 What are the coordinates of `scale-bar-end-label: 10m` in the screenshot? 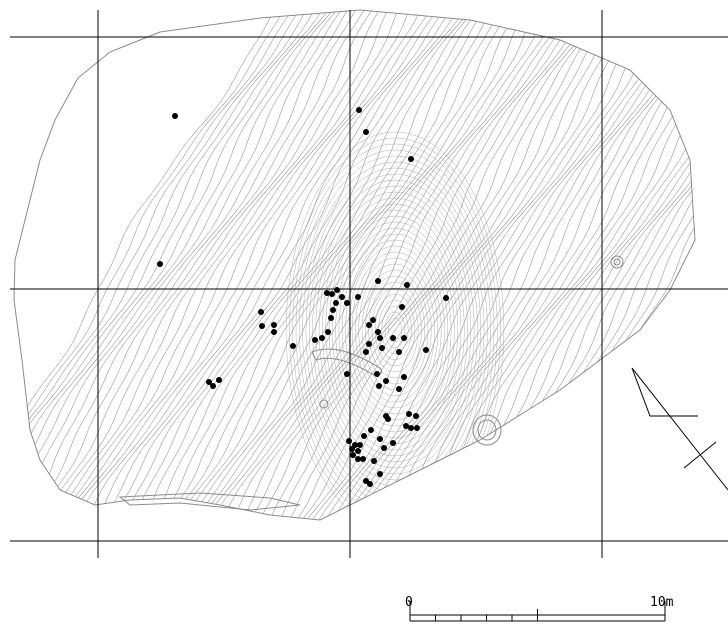 It's located at (662, 602).